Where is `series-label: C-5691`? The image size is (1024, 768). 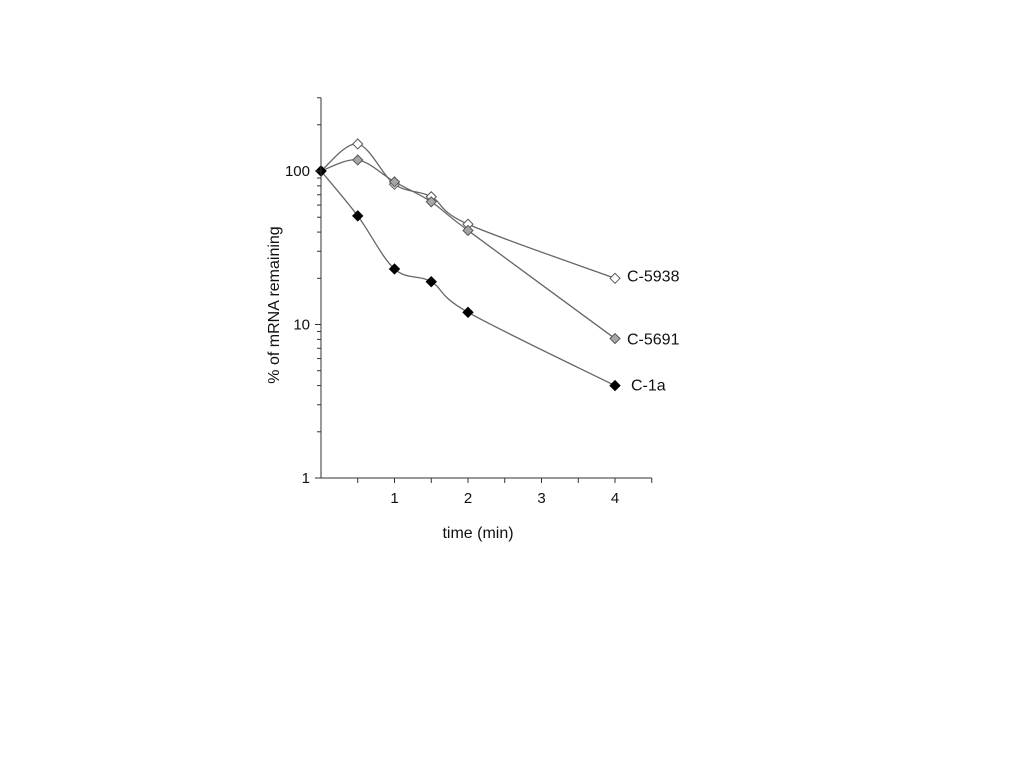
series-label: C-5691 is located at coordinates (653, 340).